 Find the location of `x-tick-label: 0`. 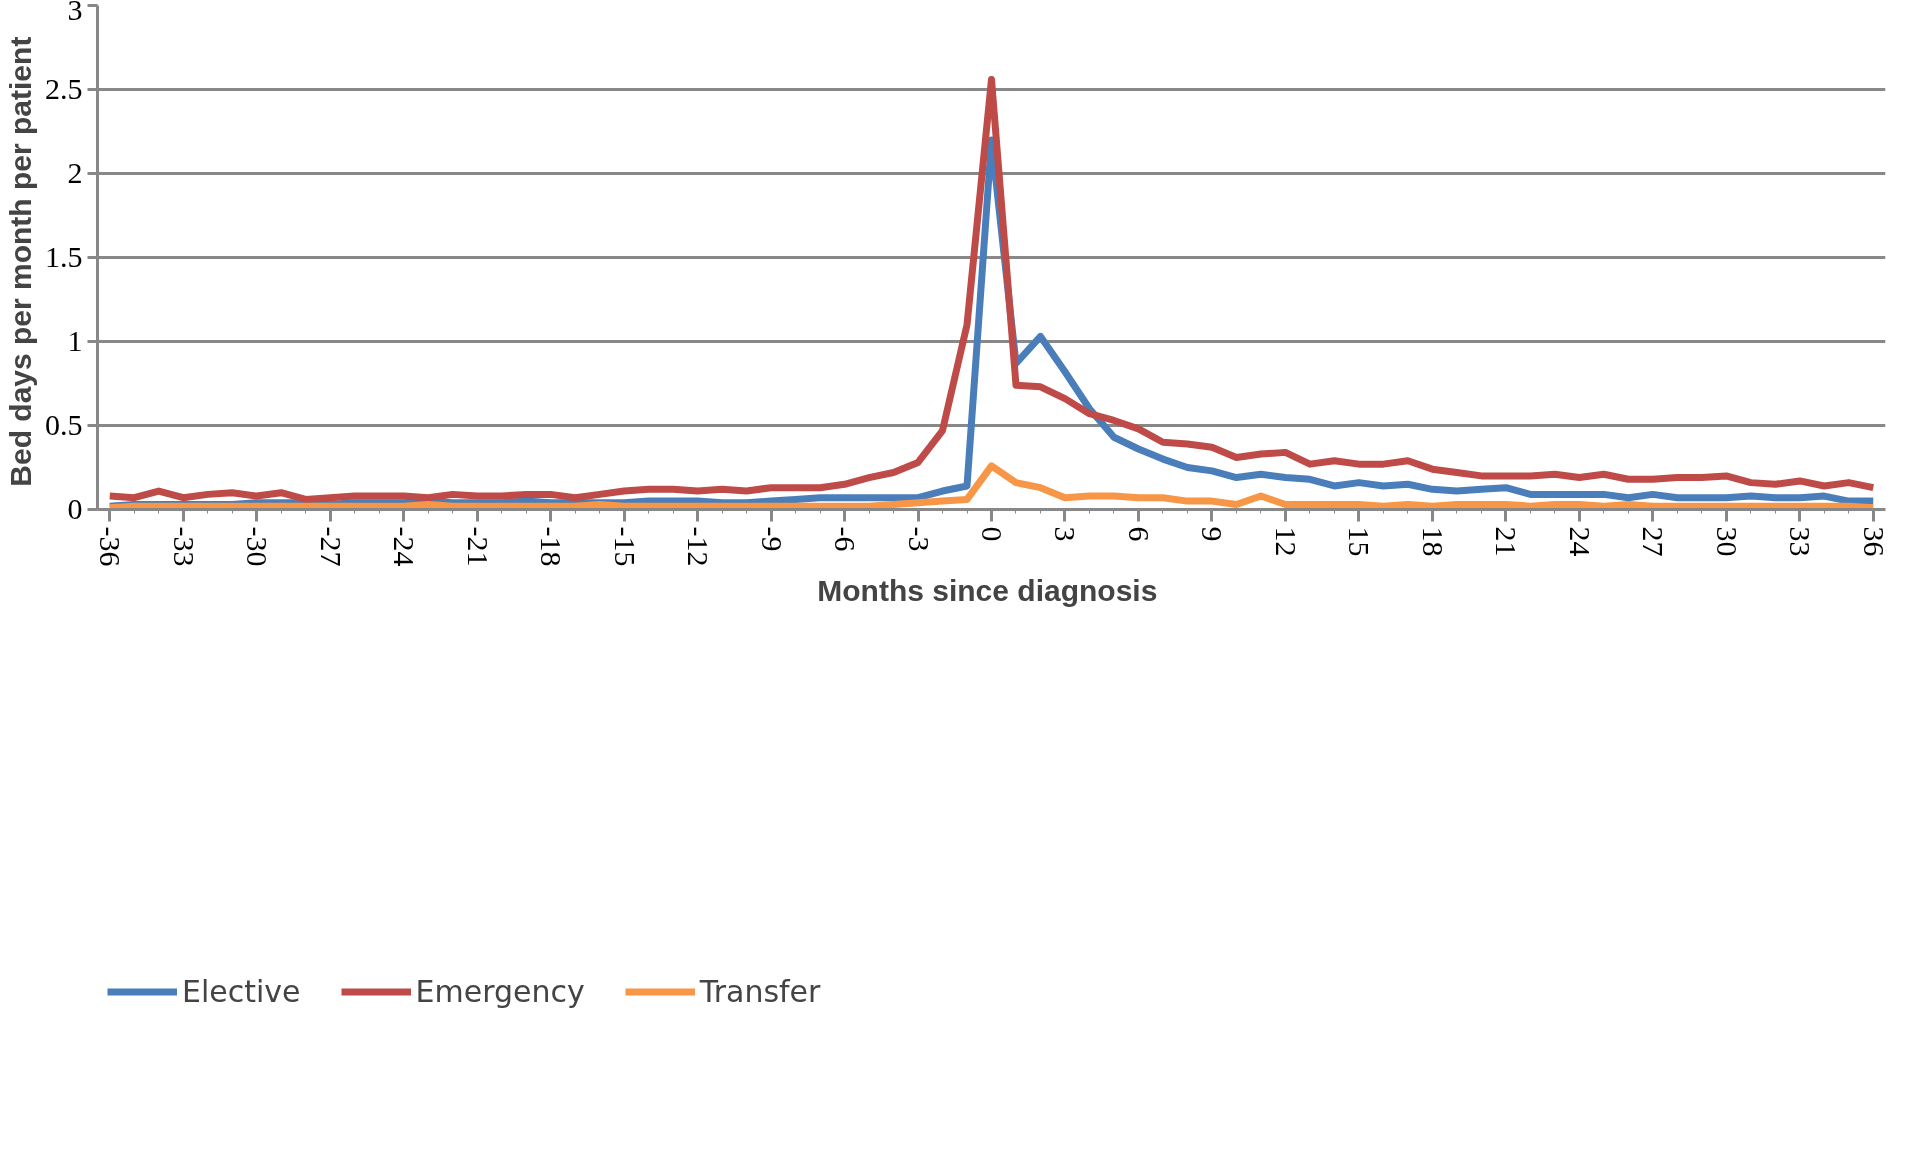

x-tick-label: 0 is located at coordinates (992, 534).